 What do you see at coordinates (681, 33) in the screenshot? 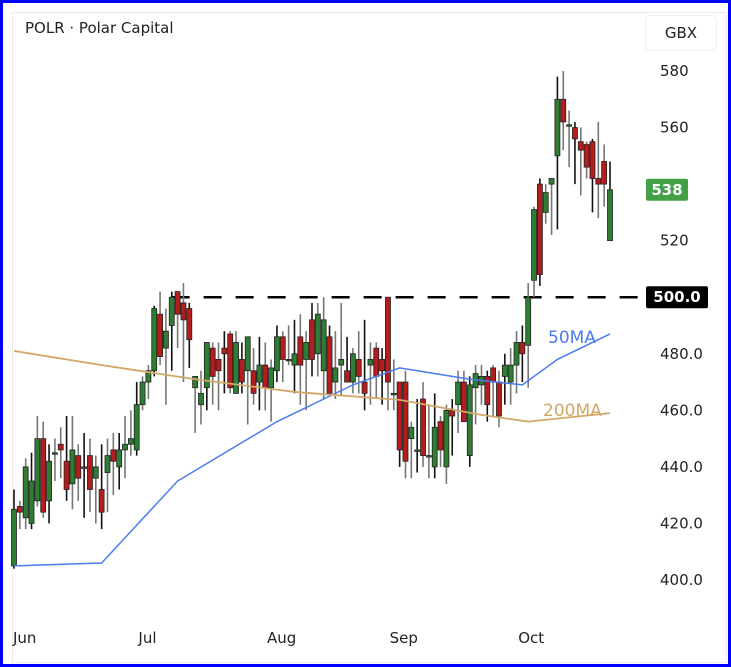
I see `currency-button: GBX` at bounding box center [681, 33].